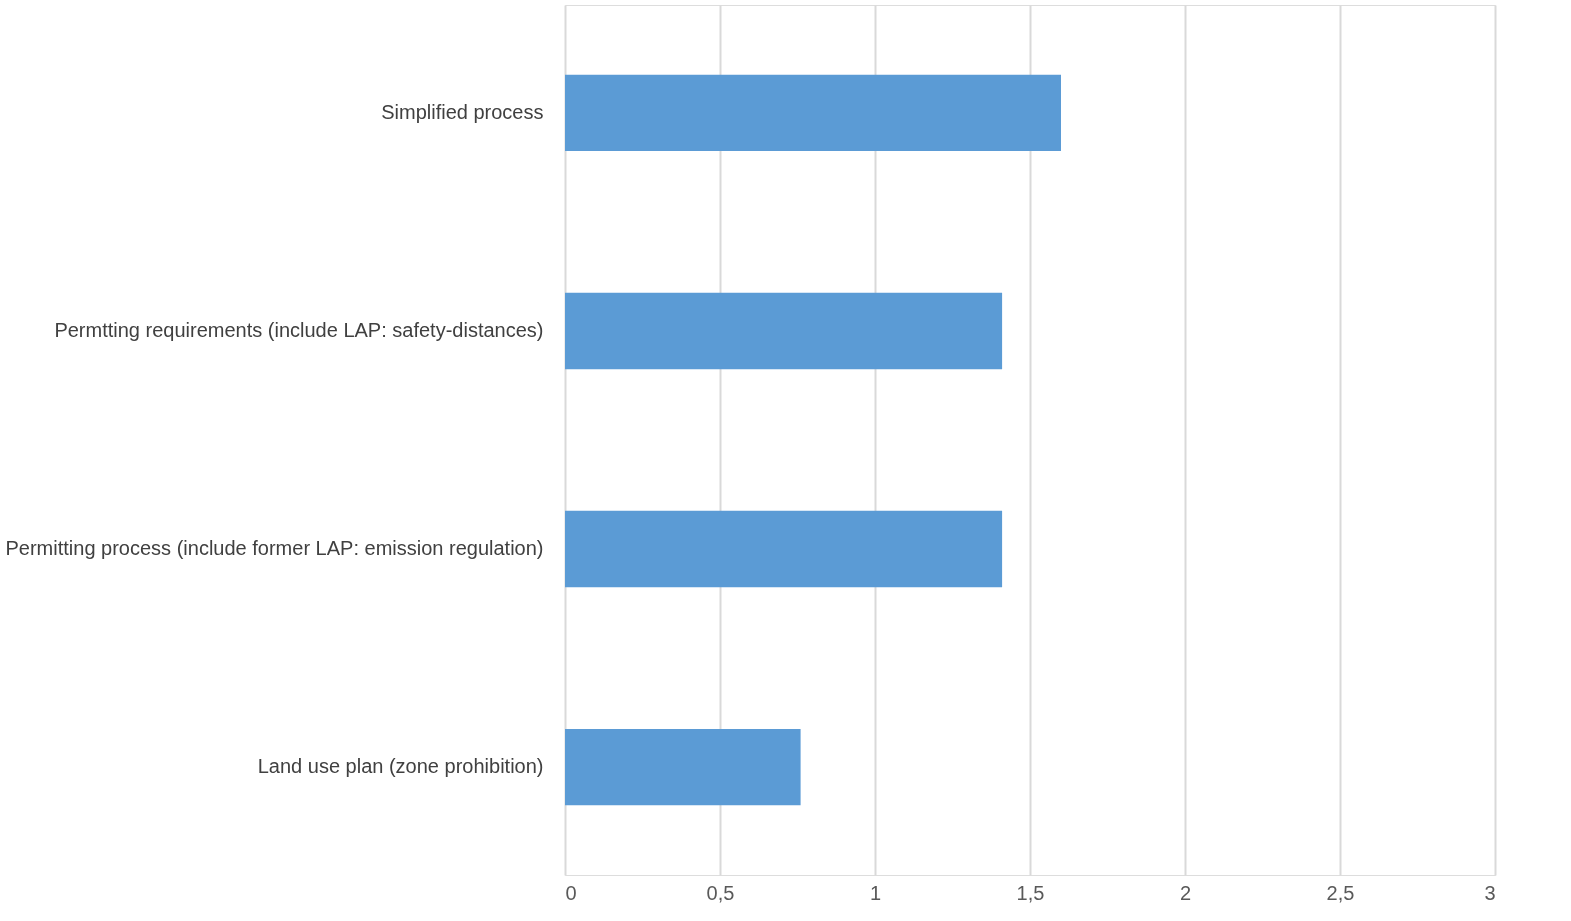 Image resolution: width=1571 pixels, height=921 pixels. What do you see at coordinates (571, 892) in the screenshot?
I see `x-tick-label: 0` at bounding box center [571, 892].